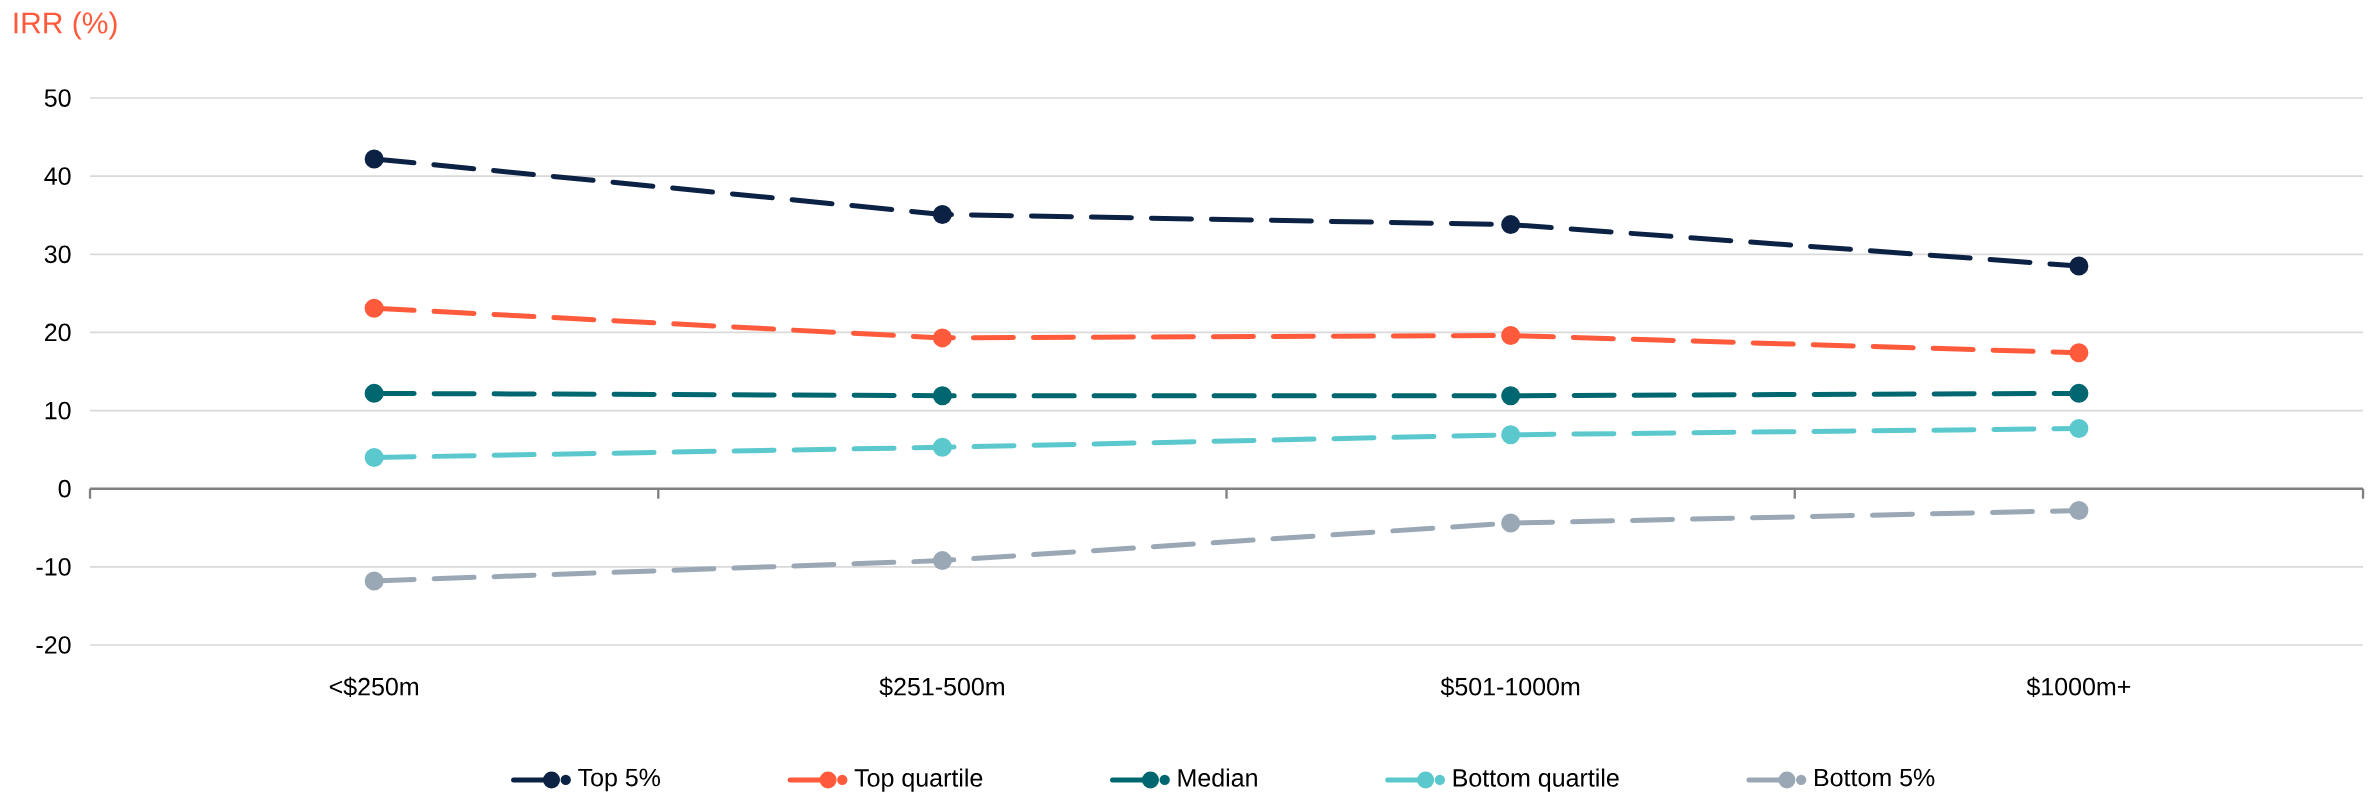 This screenshot has width=2369, height=792. I want to click on x-tick-label: $501-1000m, so click(1510, 686).